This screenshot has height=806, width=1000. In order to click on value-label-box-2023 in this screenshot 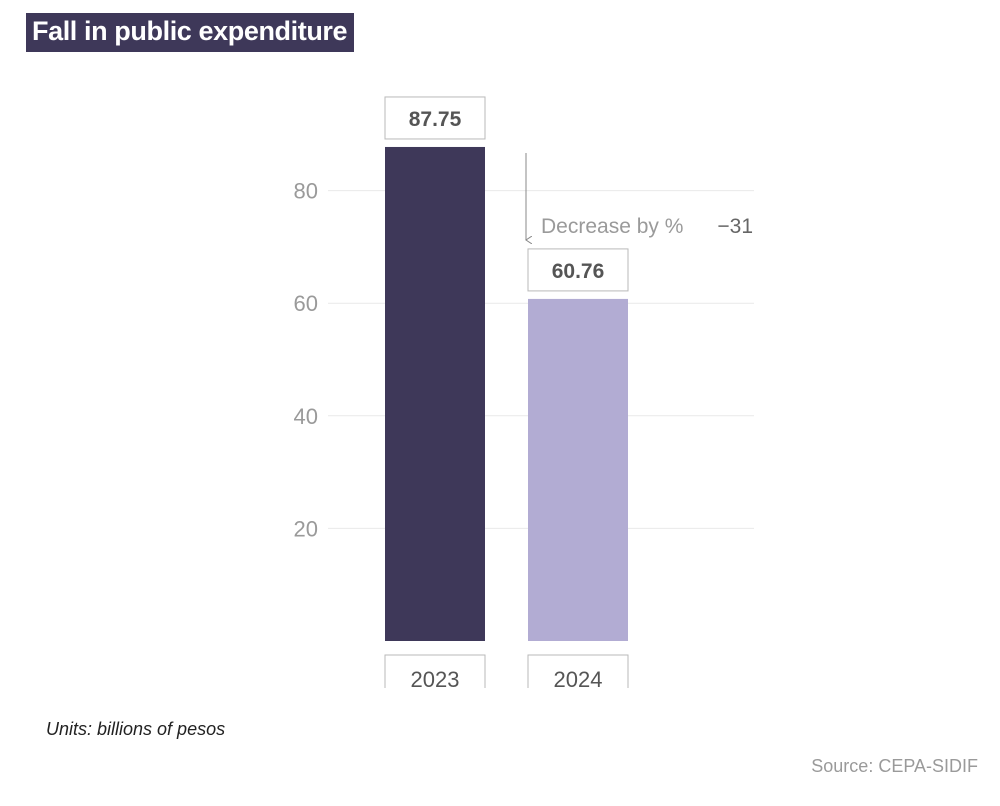, I will do `click(435, 118)`.